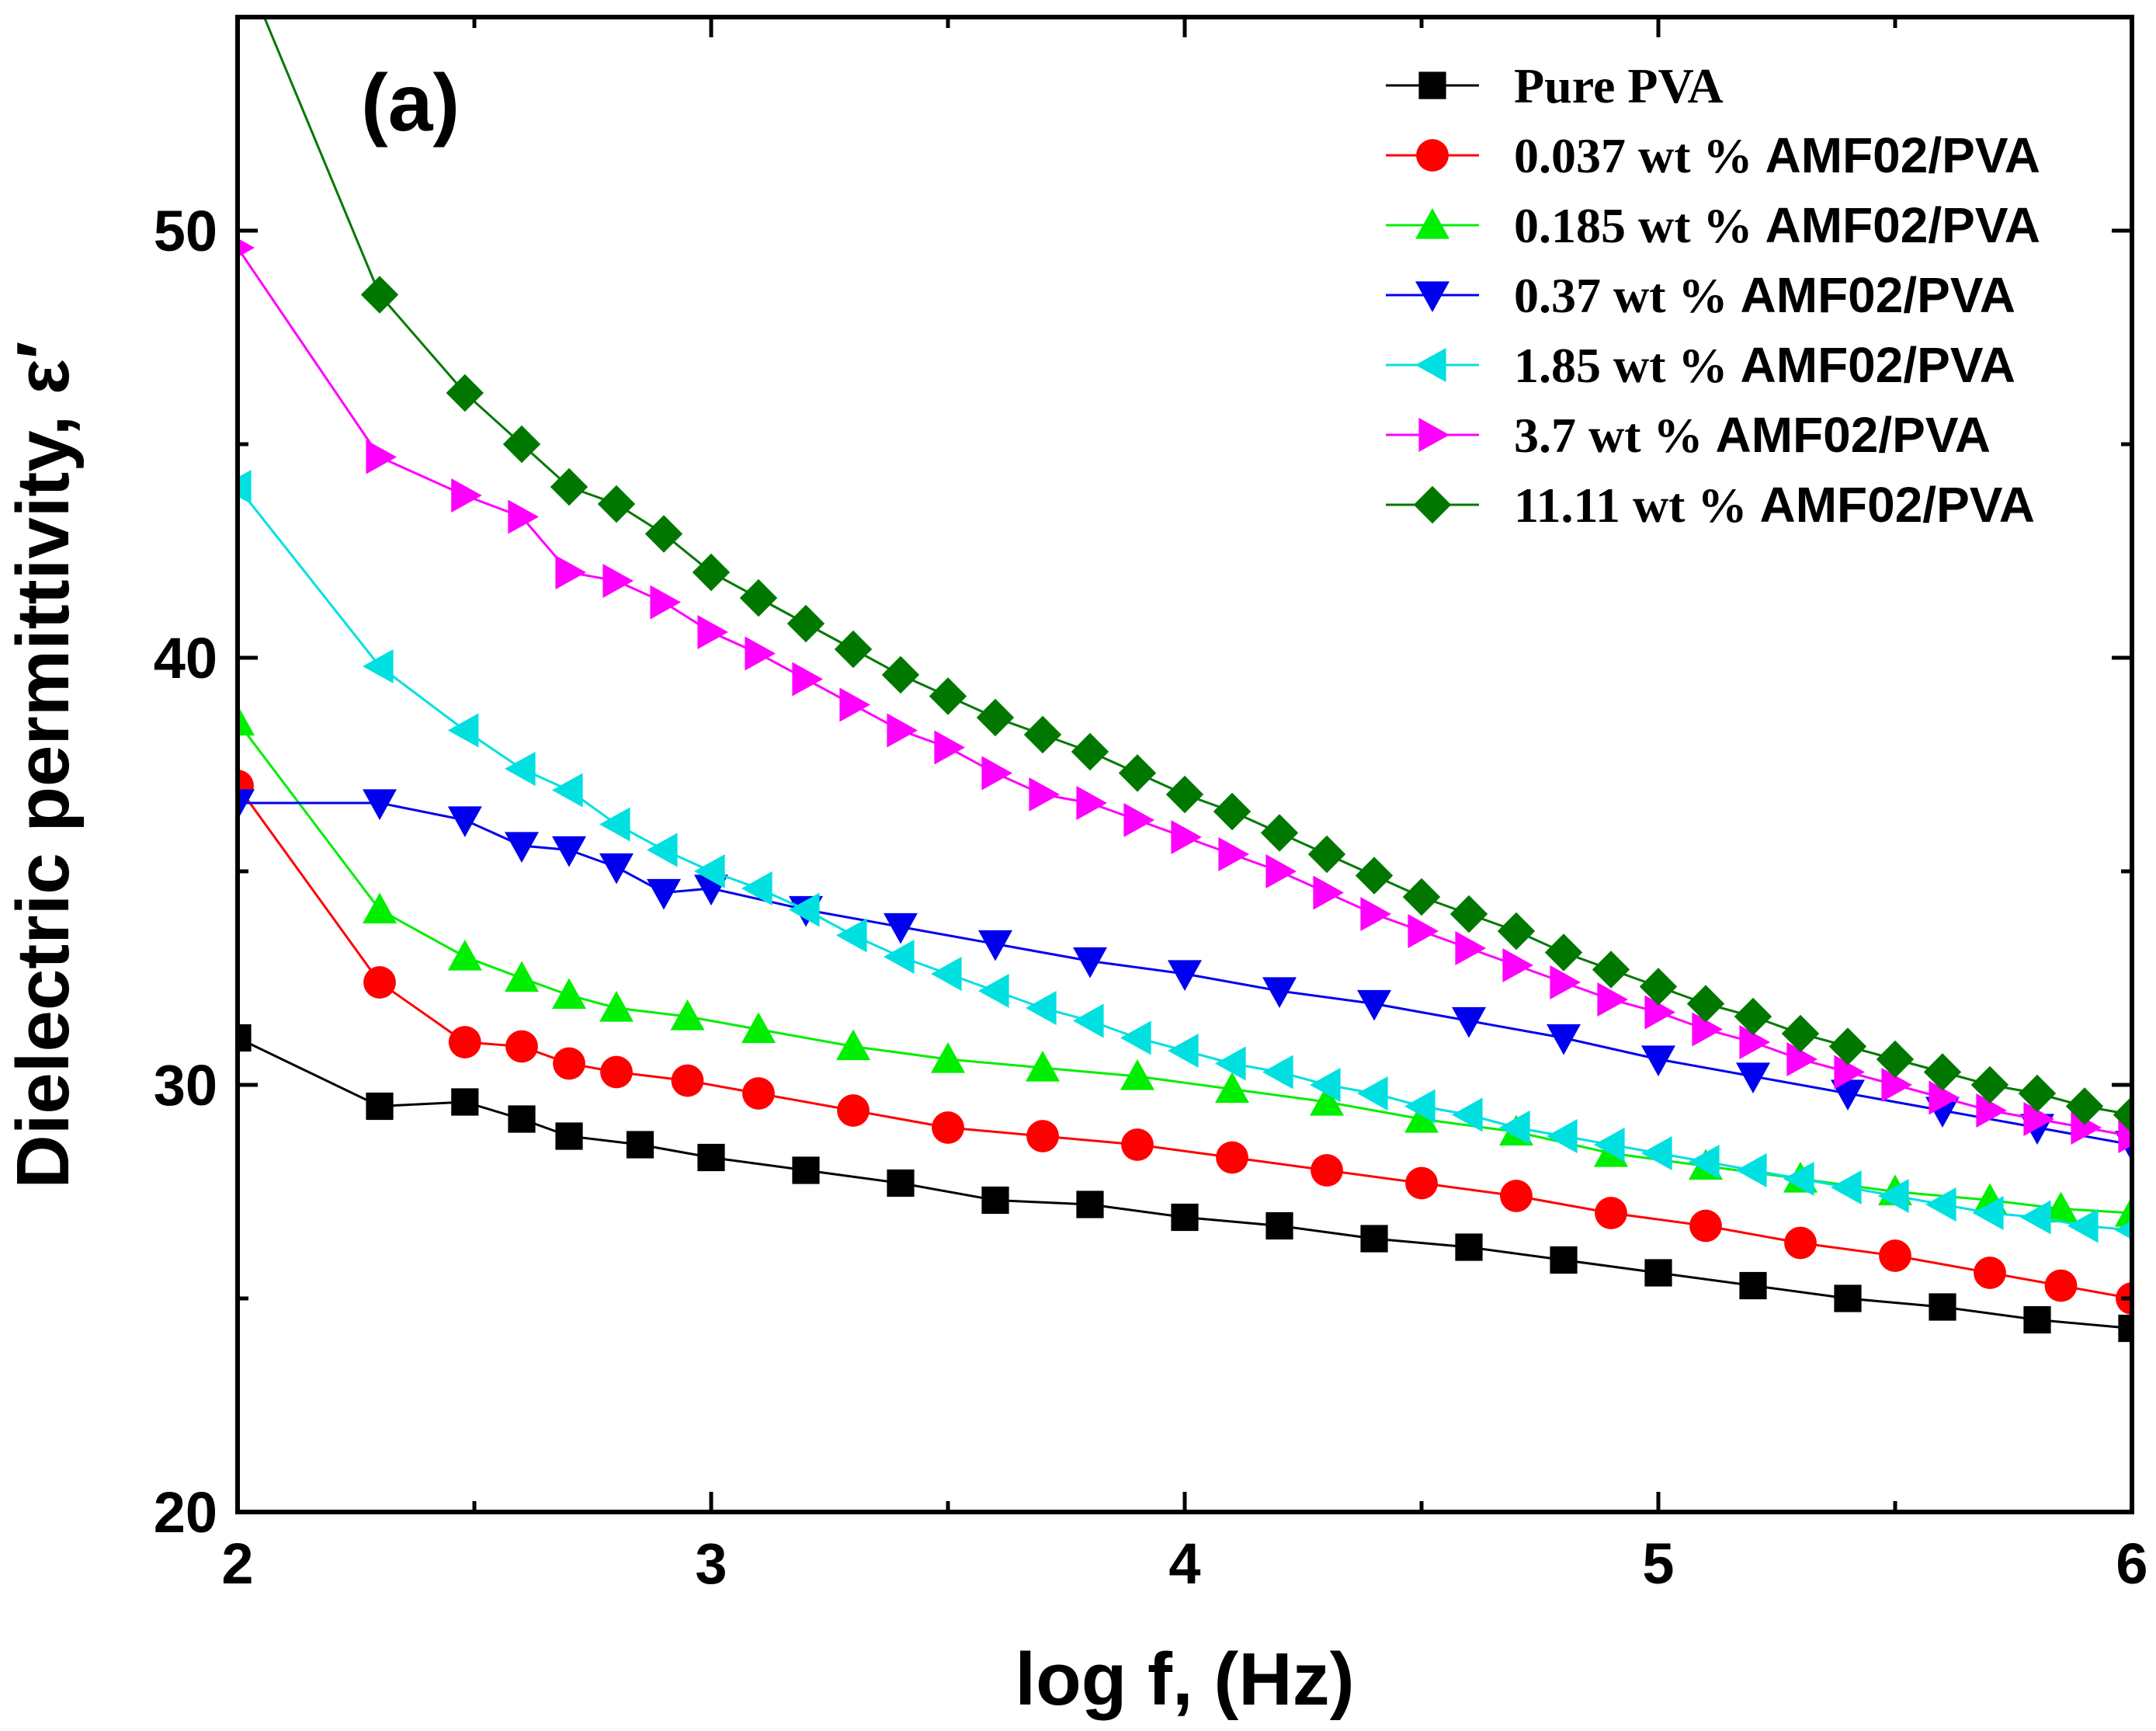 Image resolution: width=2156 pixels, height=1731 pixels. I want to click on legend-entry: 0.37 wt % AMF02/PVA, so click(1701, 295).